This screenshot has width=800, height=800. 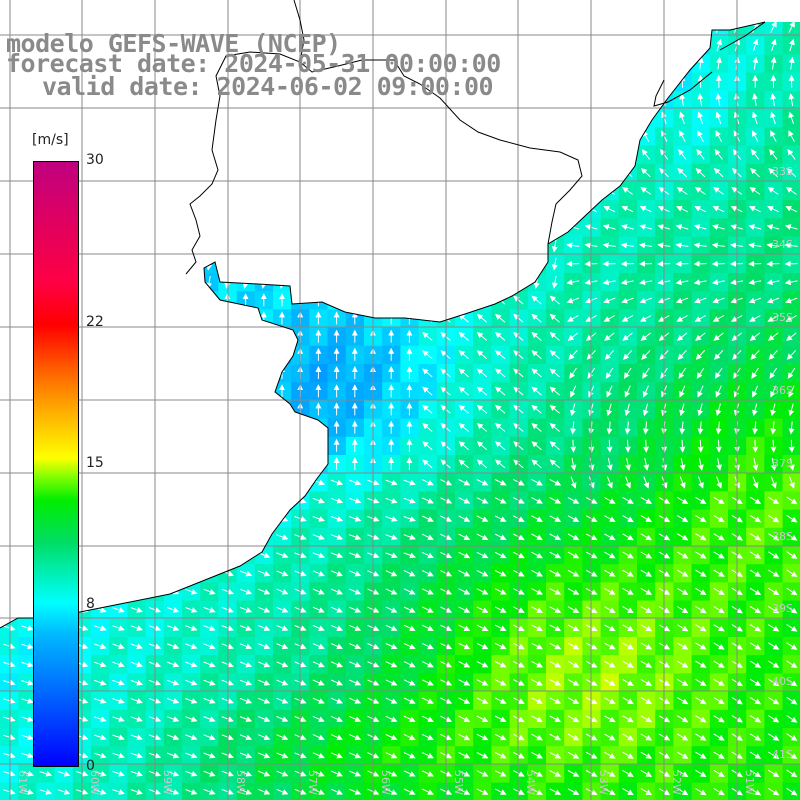 What do you see at coordinates (56, 464) in the screenshot?
I see `colorbar` at bounding box center [56, 464].